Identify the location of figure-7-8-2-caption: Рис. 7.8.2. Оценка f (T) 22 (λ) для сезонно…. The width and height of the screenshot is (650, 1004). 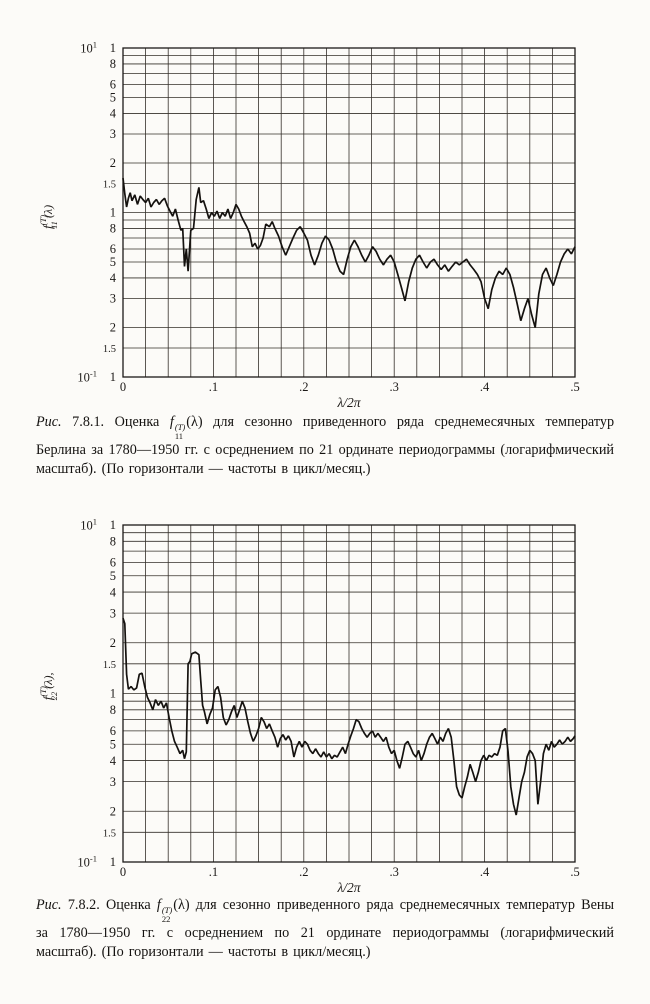
(325, 929).